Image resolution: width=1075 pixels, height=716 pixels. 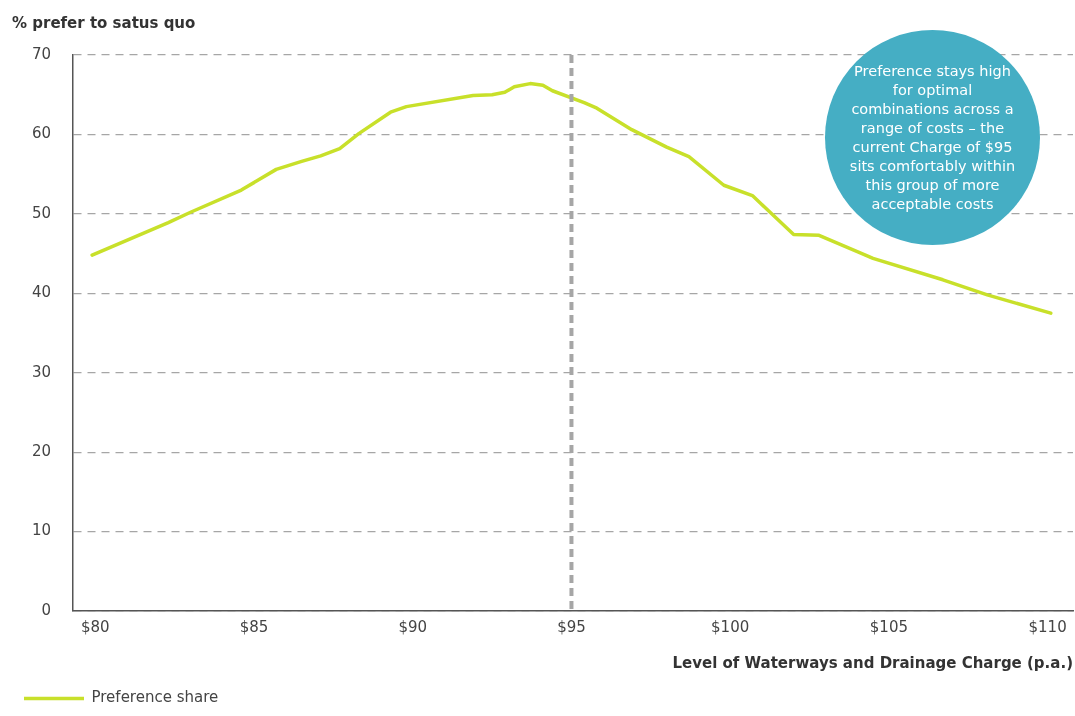 I want to click on x-tick-label: $100, so click(x=730, y=626).